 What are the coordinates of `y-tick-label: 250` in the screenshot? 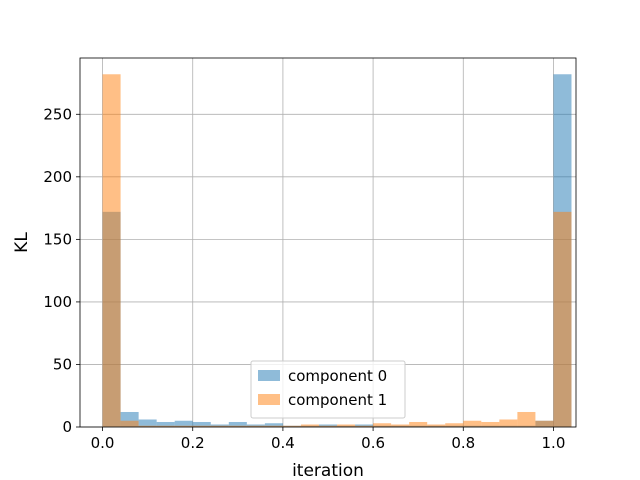 It's located at (57, 114).